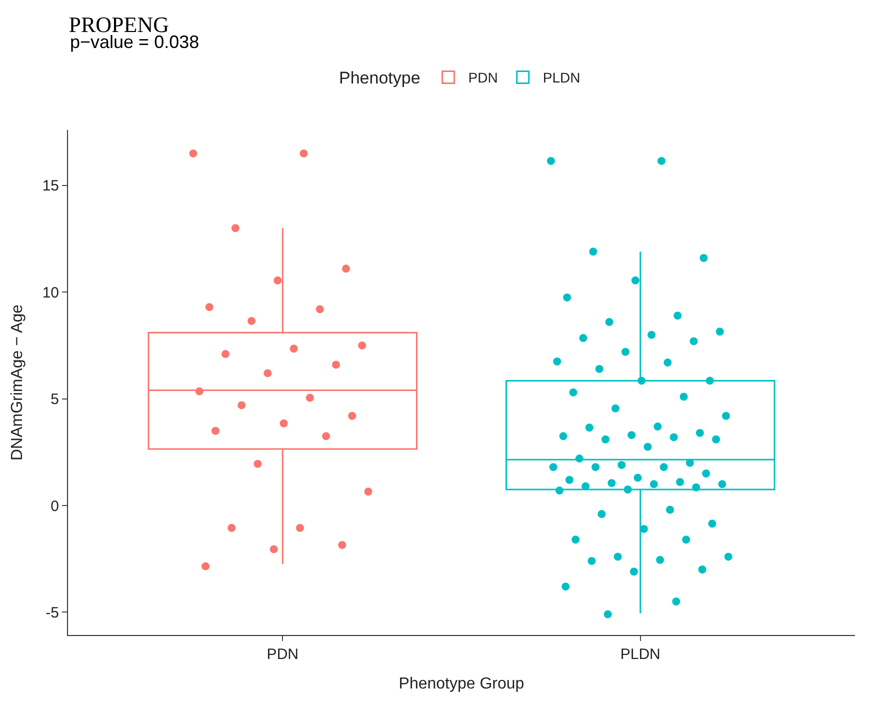 The height and width of the screenshot is (701, 870). I want to click on legend-title: Phenotype, so click(379, 78).